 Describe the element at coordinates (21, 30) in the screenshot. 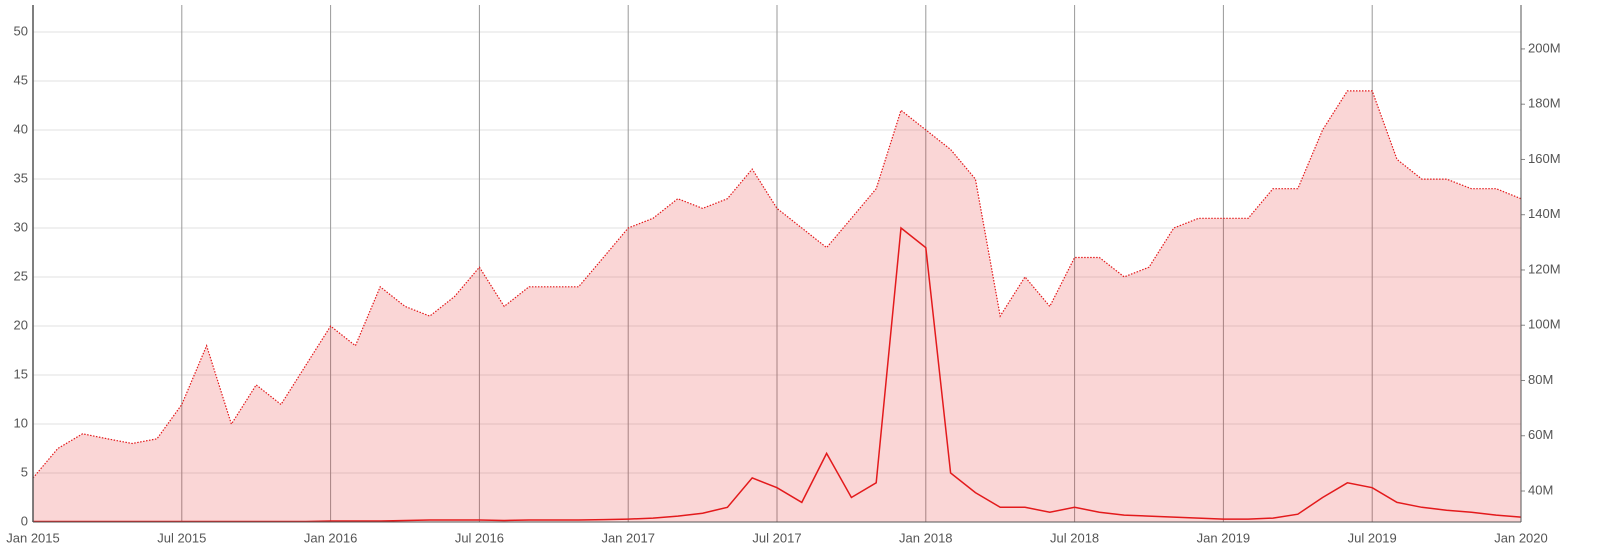

I see `y-tick-label: 50` at that location.